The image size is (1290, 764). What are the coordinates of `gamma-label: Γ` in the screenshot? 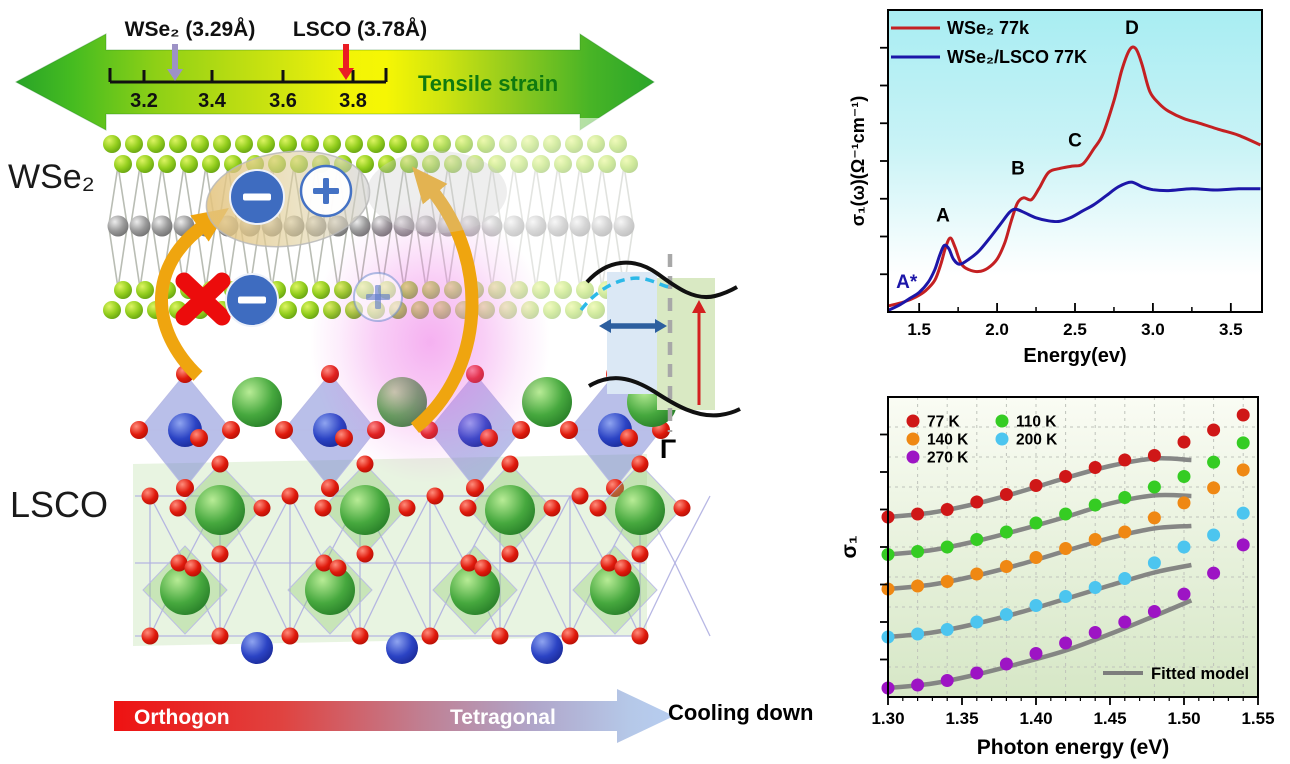 It's located at (668, 449).